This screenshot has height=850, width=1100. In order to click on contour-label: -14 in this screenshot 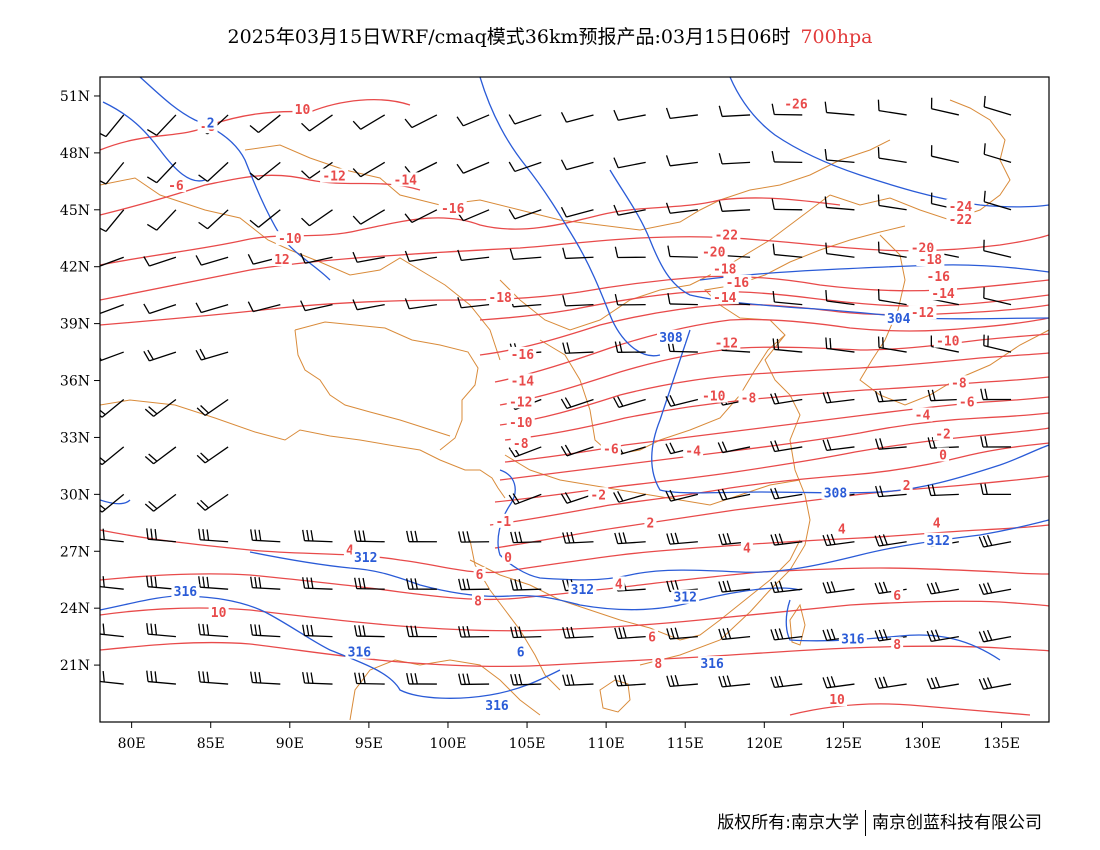, I will do `click(725, 298)`.